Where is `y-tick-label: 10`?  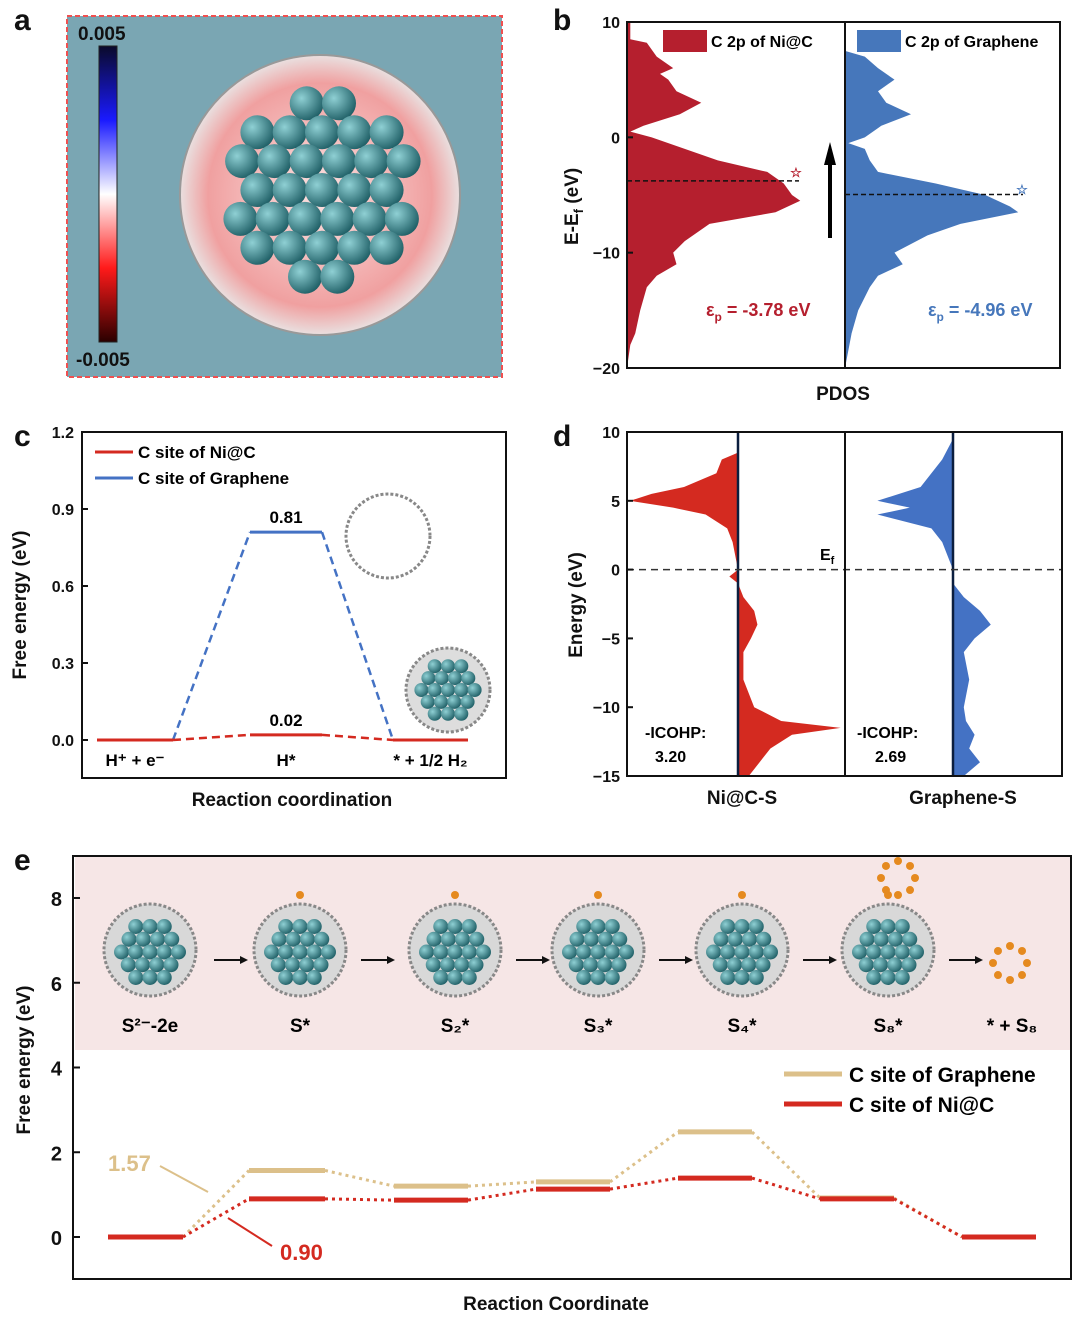
y-tick-label: 10 is located at coordinates (611, 433).